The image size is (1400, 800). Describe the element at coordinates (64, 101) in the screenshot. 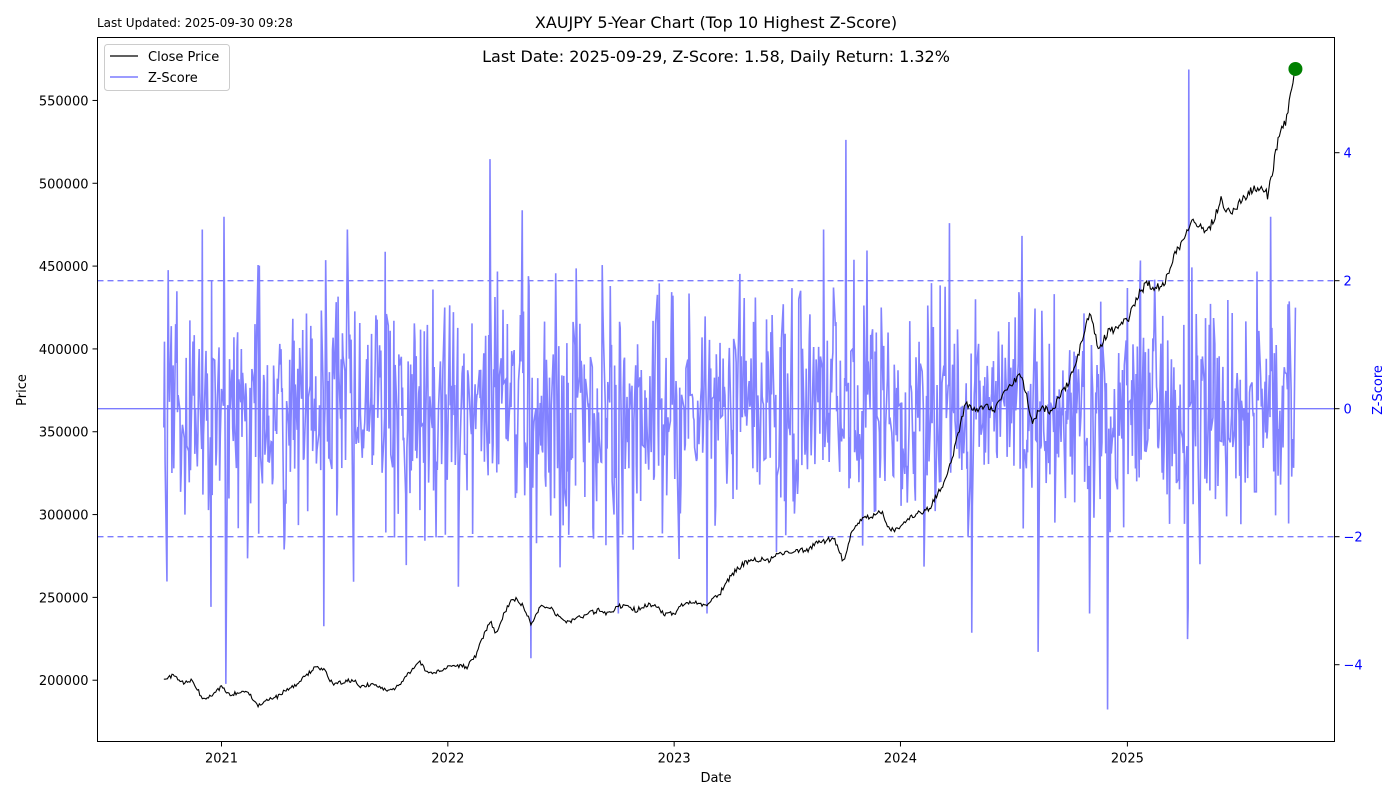

I see `y-tick-label: 550000` at that location.